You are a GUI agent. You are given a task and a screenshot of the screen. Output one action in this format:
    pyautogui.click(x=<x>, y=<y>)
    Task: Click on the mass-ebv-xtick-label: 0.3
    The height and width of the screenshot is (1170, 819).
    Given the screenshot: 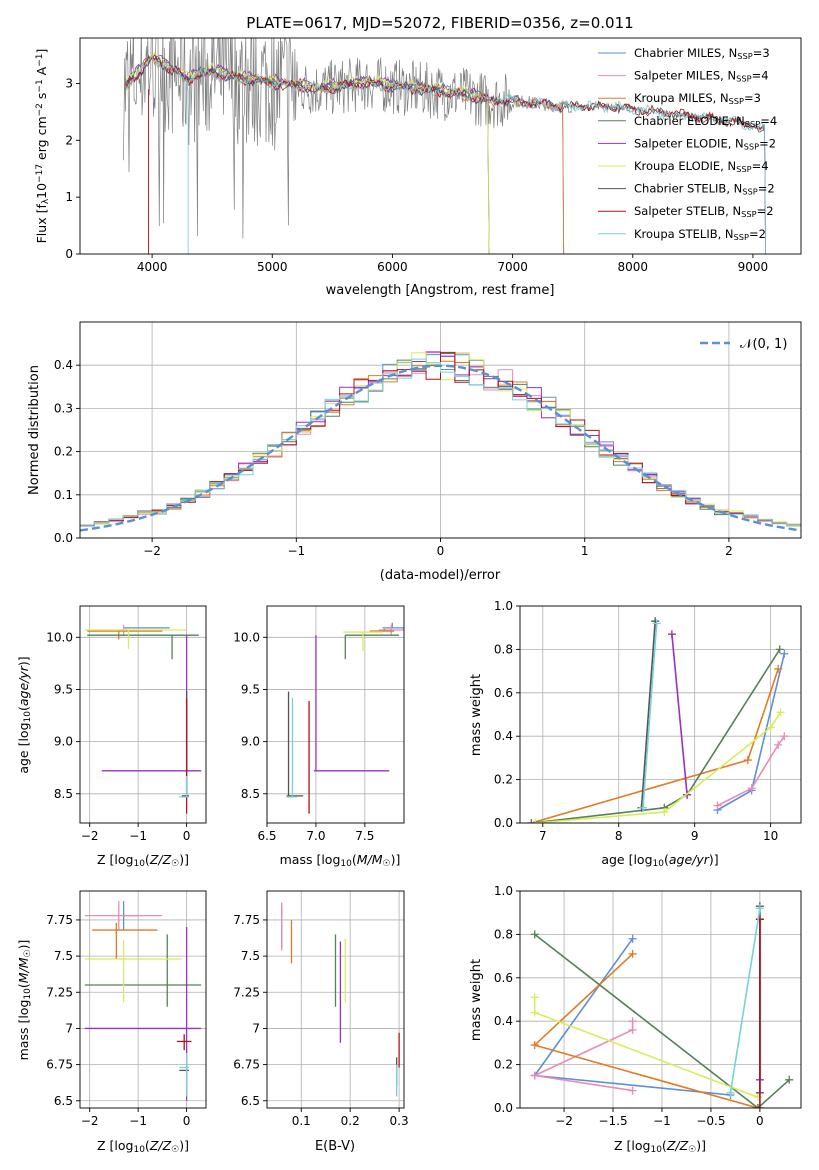 What is the action you would take?
    pyautogui.click(x=399, y=1121)
    